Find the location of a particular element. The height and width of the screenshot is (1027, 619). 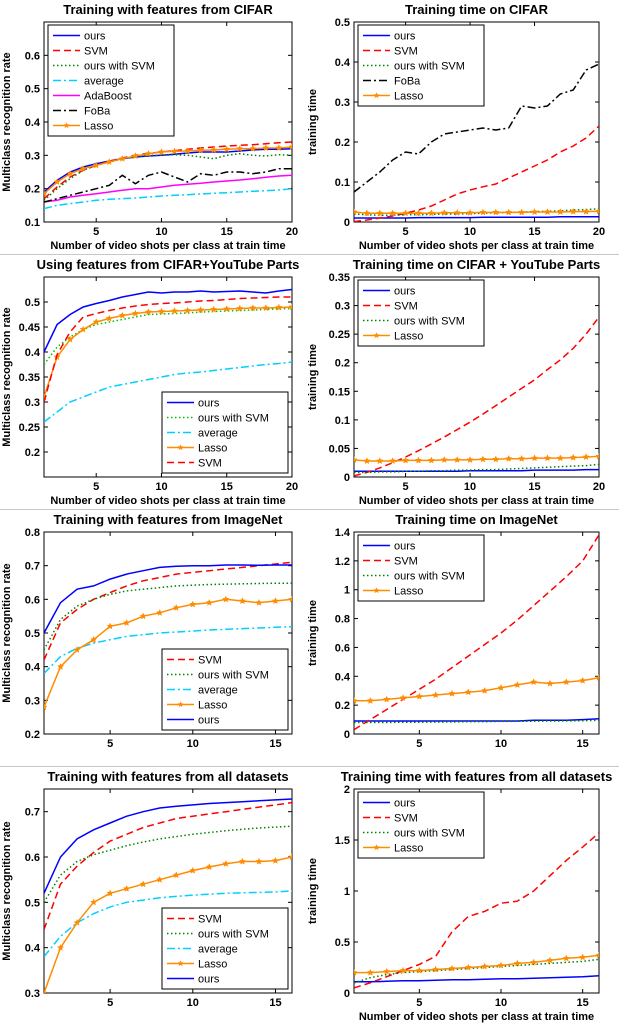

legend-label: FoBa is located at coordinates (97, 112).